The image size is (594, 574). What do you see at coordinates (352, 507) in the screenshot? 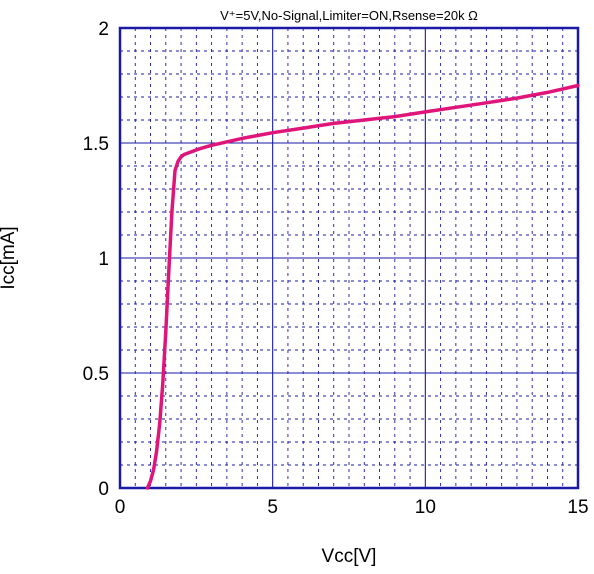
I see `x-axis-ticks: 0 5 10 15` at bounding box center [352, 507].